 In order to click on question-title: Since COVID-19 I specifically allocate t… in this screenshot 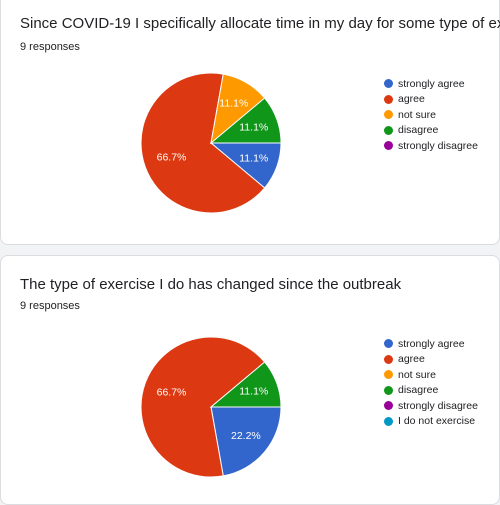, I will do `click(260, 23)`.